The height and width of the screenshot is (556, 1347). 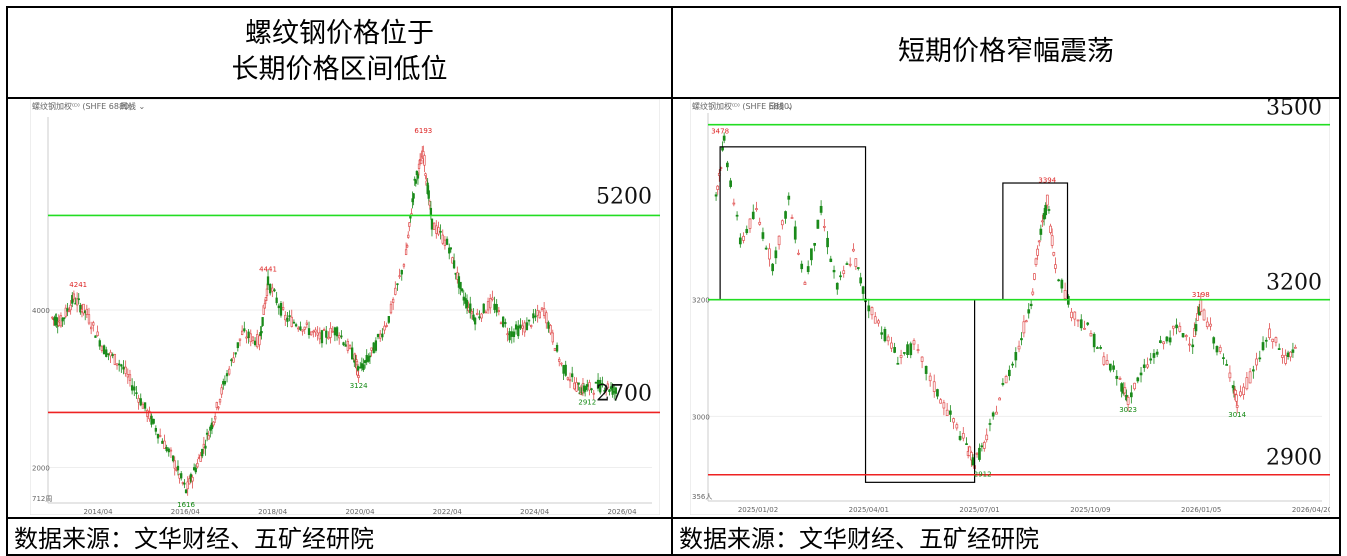 What do you see at coordinates (1237, 415) in the screenshot?
I see `extreme-value-label: 3014` at bounding box center [1237, 415].